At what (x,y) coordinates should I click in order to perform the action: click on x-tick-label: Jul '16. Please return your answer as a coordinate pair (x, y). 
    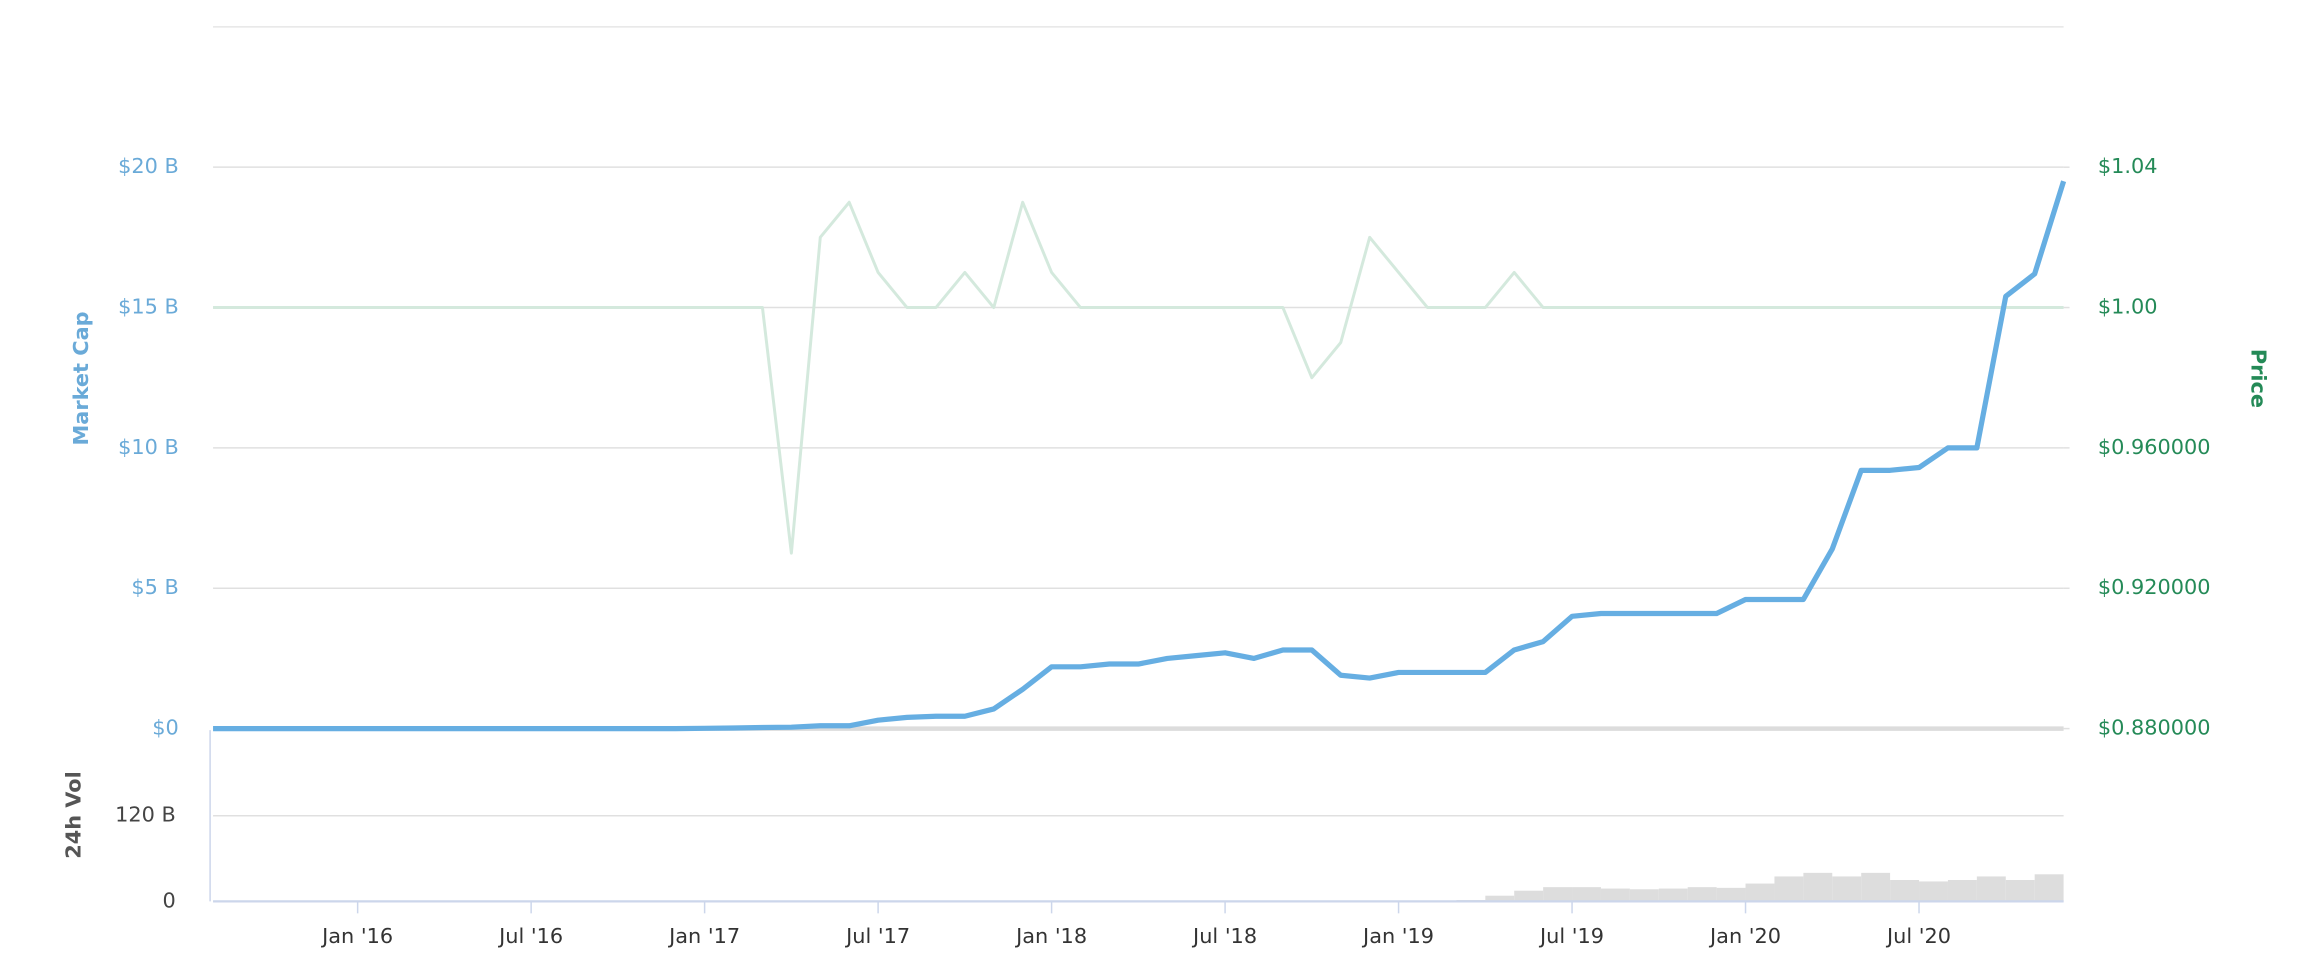
    Looking at the image, I should click on (530, 936).